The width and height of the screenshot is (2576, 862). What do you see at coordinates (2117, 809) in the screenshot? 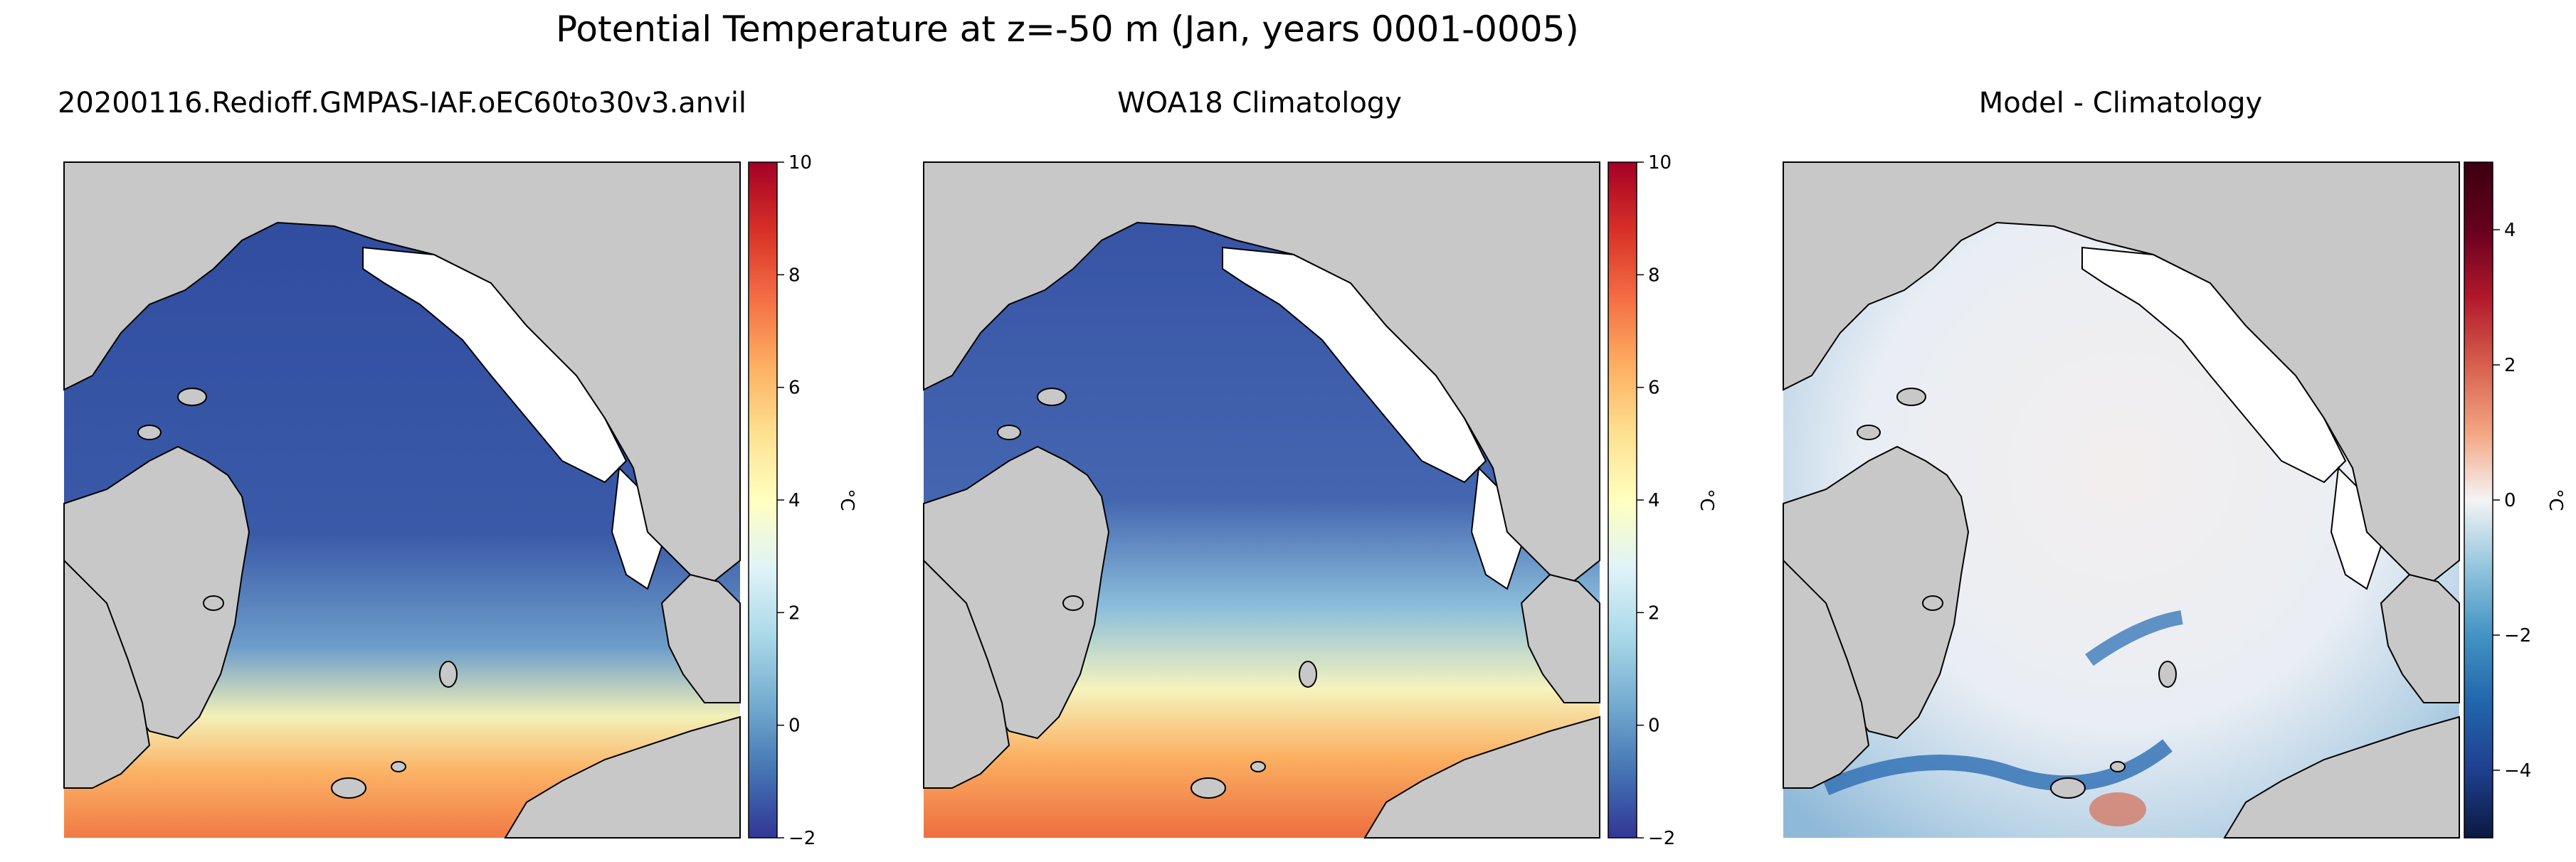
I see `positive-bias-patch` at bounding box center [2117, 809].